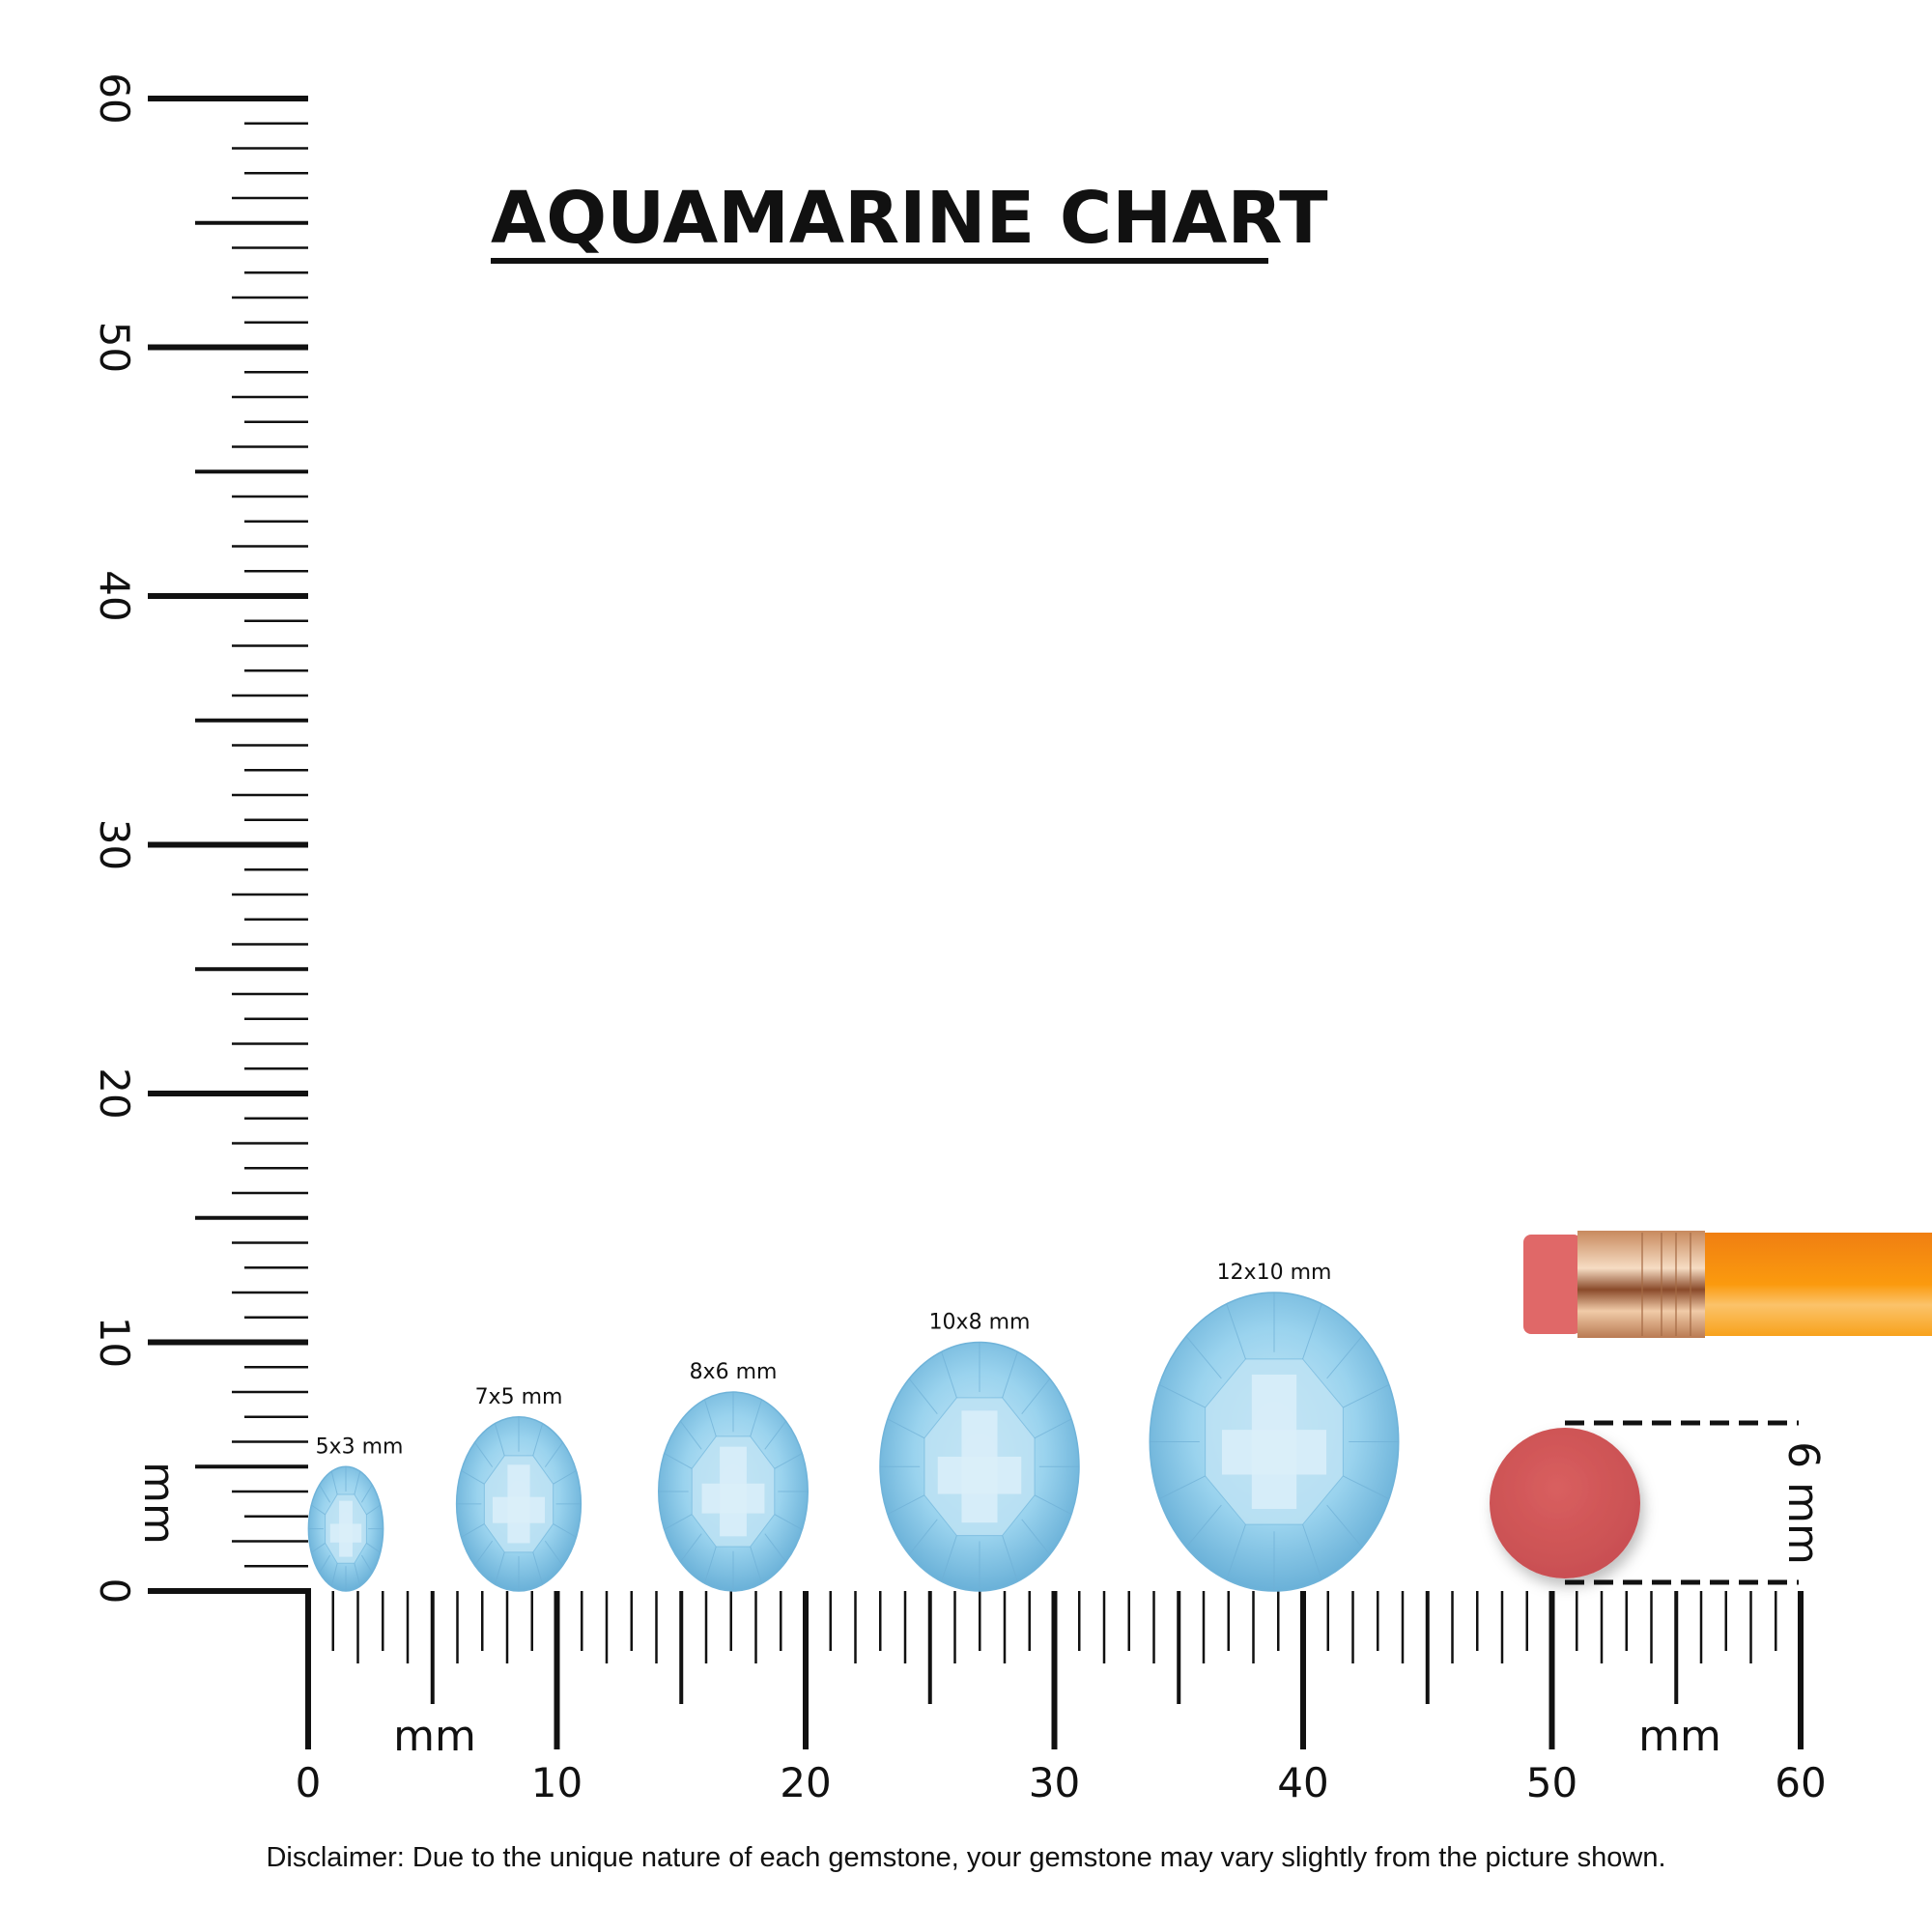 Image resolution: width=1932 pixels, height=1932 pixels. What do you see at coordinates (556, 1782) in the screenshot?
I see `horizontal-tick-label: 10` at bounding box center [556, 1782].